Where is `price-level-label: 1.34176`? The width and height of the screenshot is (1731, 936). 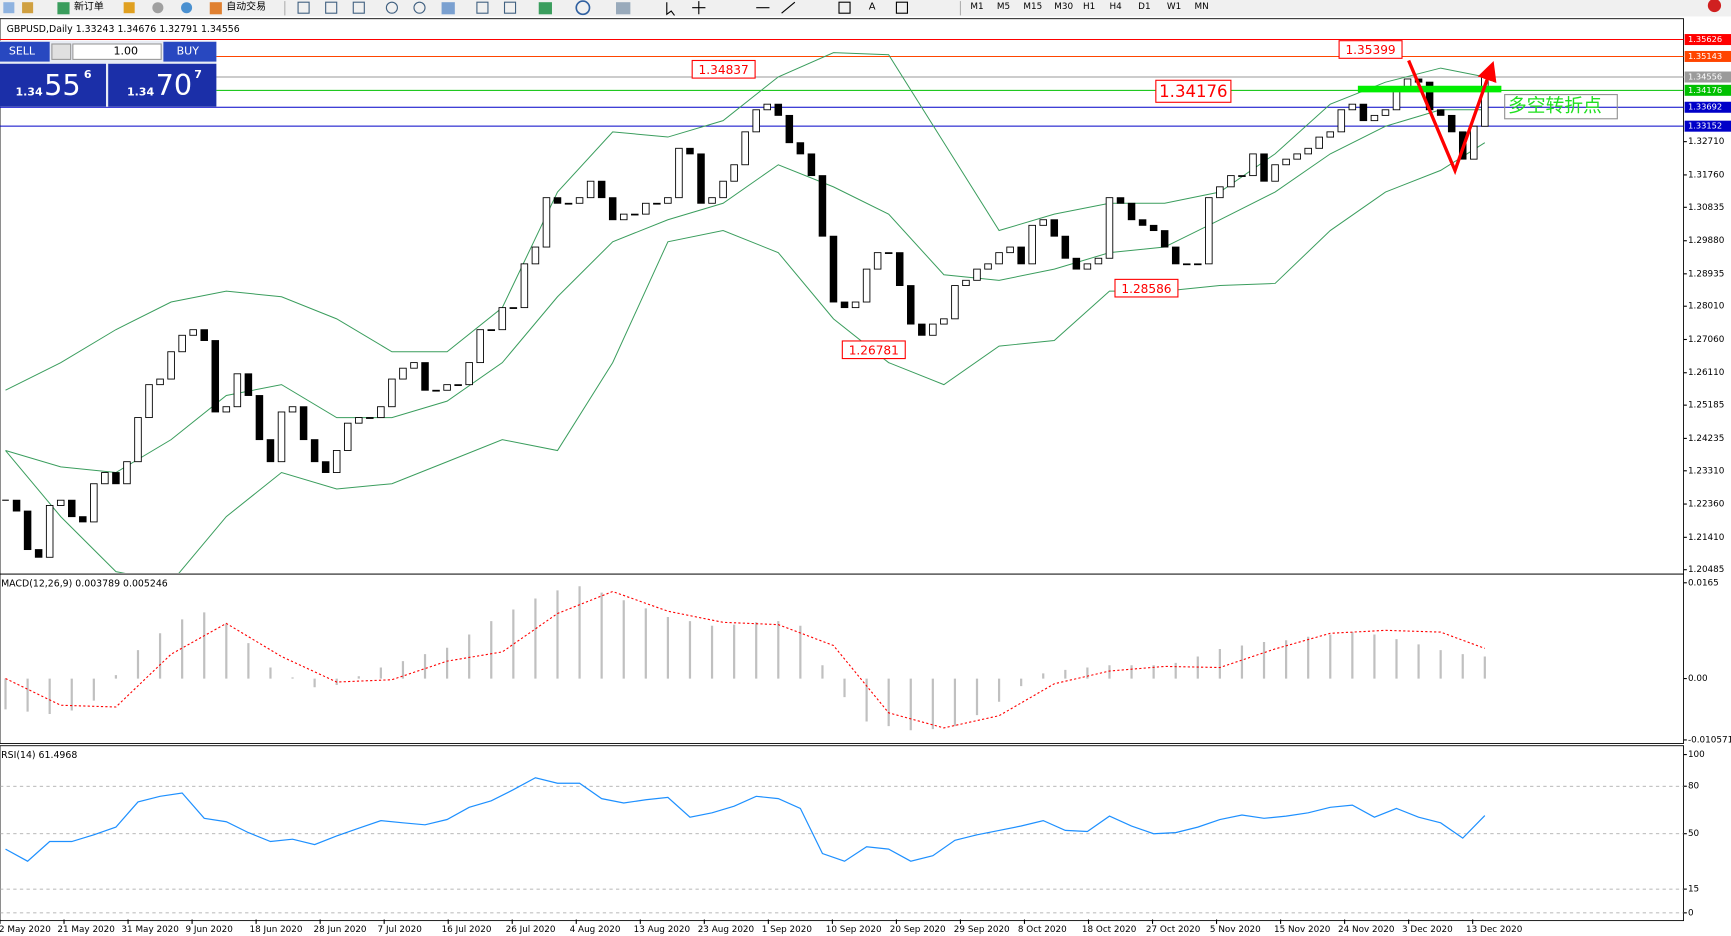 price-level-label: 1.34176 is located at coordinates (1705, 90).